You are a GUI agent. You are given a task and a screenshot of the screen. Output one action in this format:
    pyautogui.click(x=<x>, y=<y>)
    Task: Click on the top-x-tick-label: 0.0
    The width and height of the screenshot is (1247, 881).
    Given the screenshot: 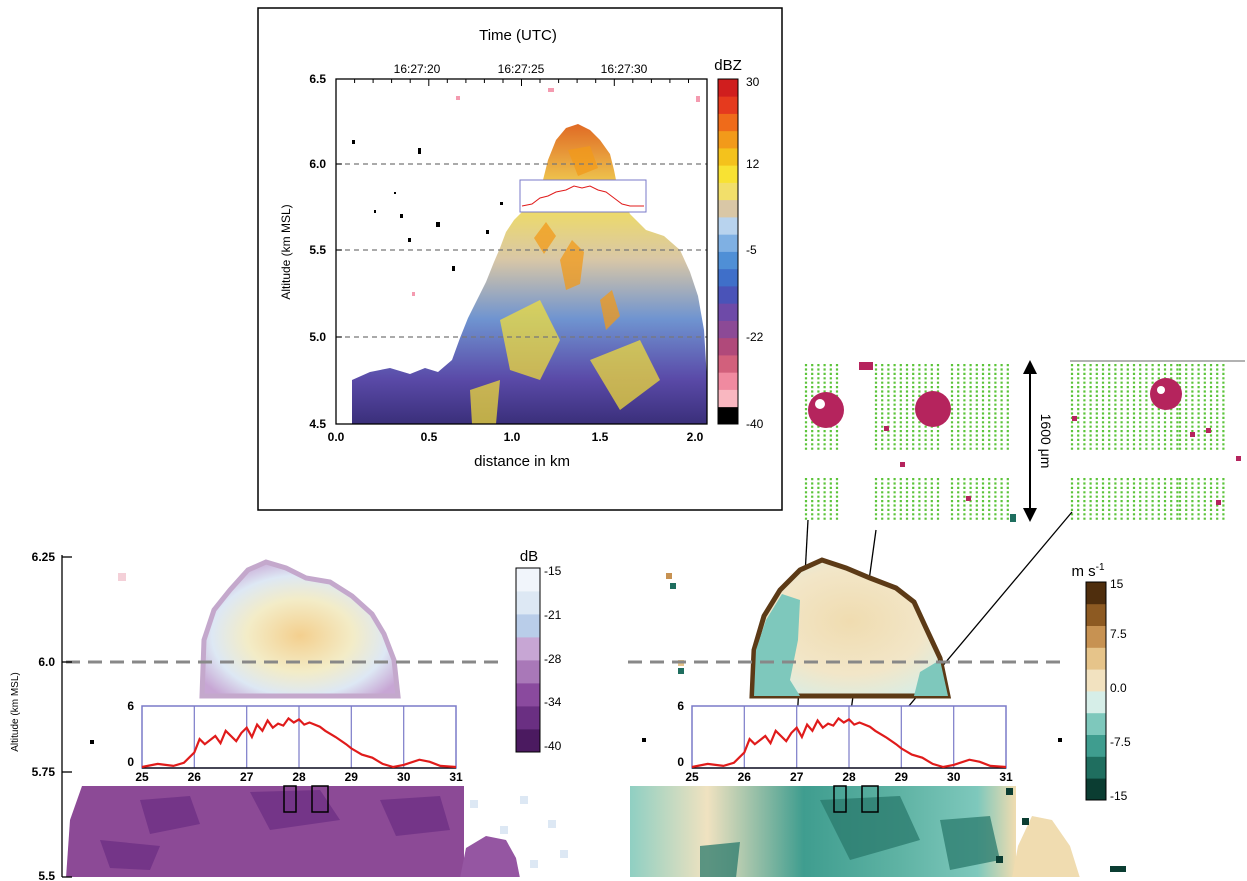 What is the action you would take?
    pyautogui.click(x=336, y=437)
    